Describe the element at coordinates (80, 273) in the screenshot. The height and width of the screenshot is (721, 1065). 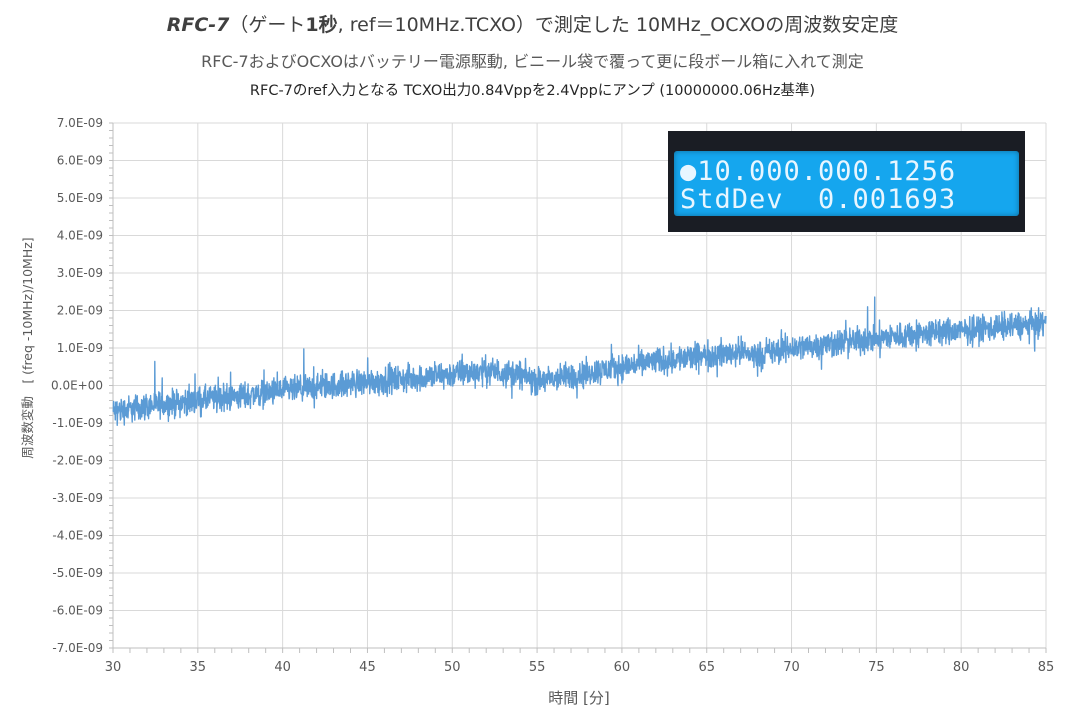
I see `y-tick-label: 3.0E-09` at that location.